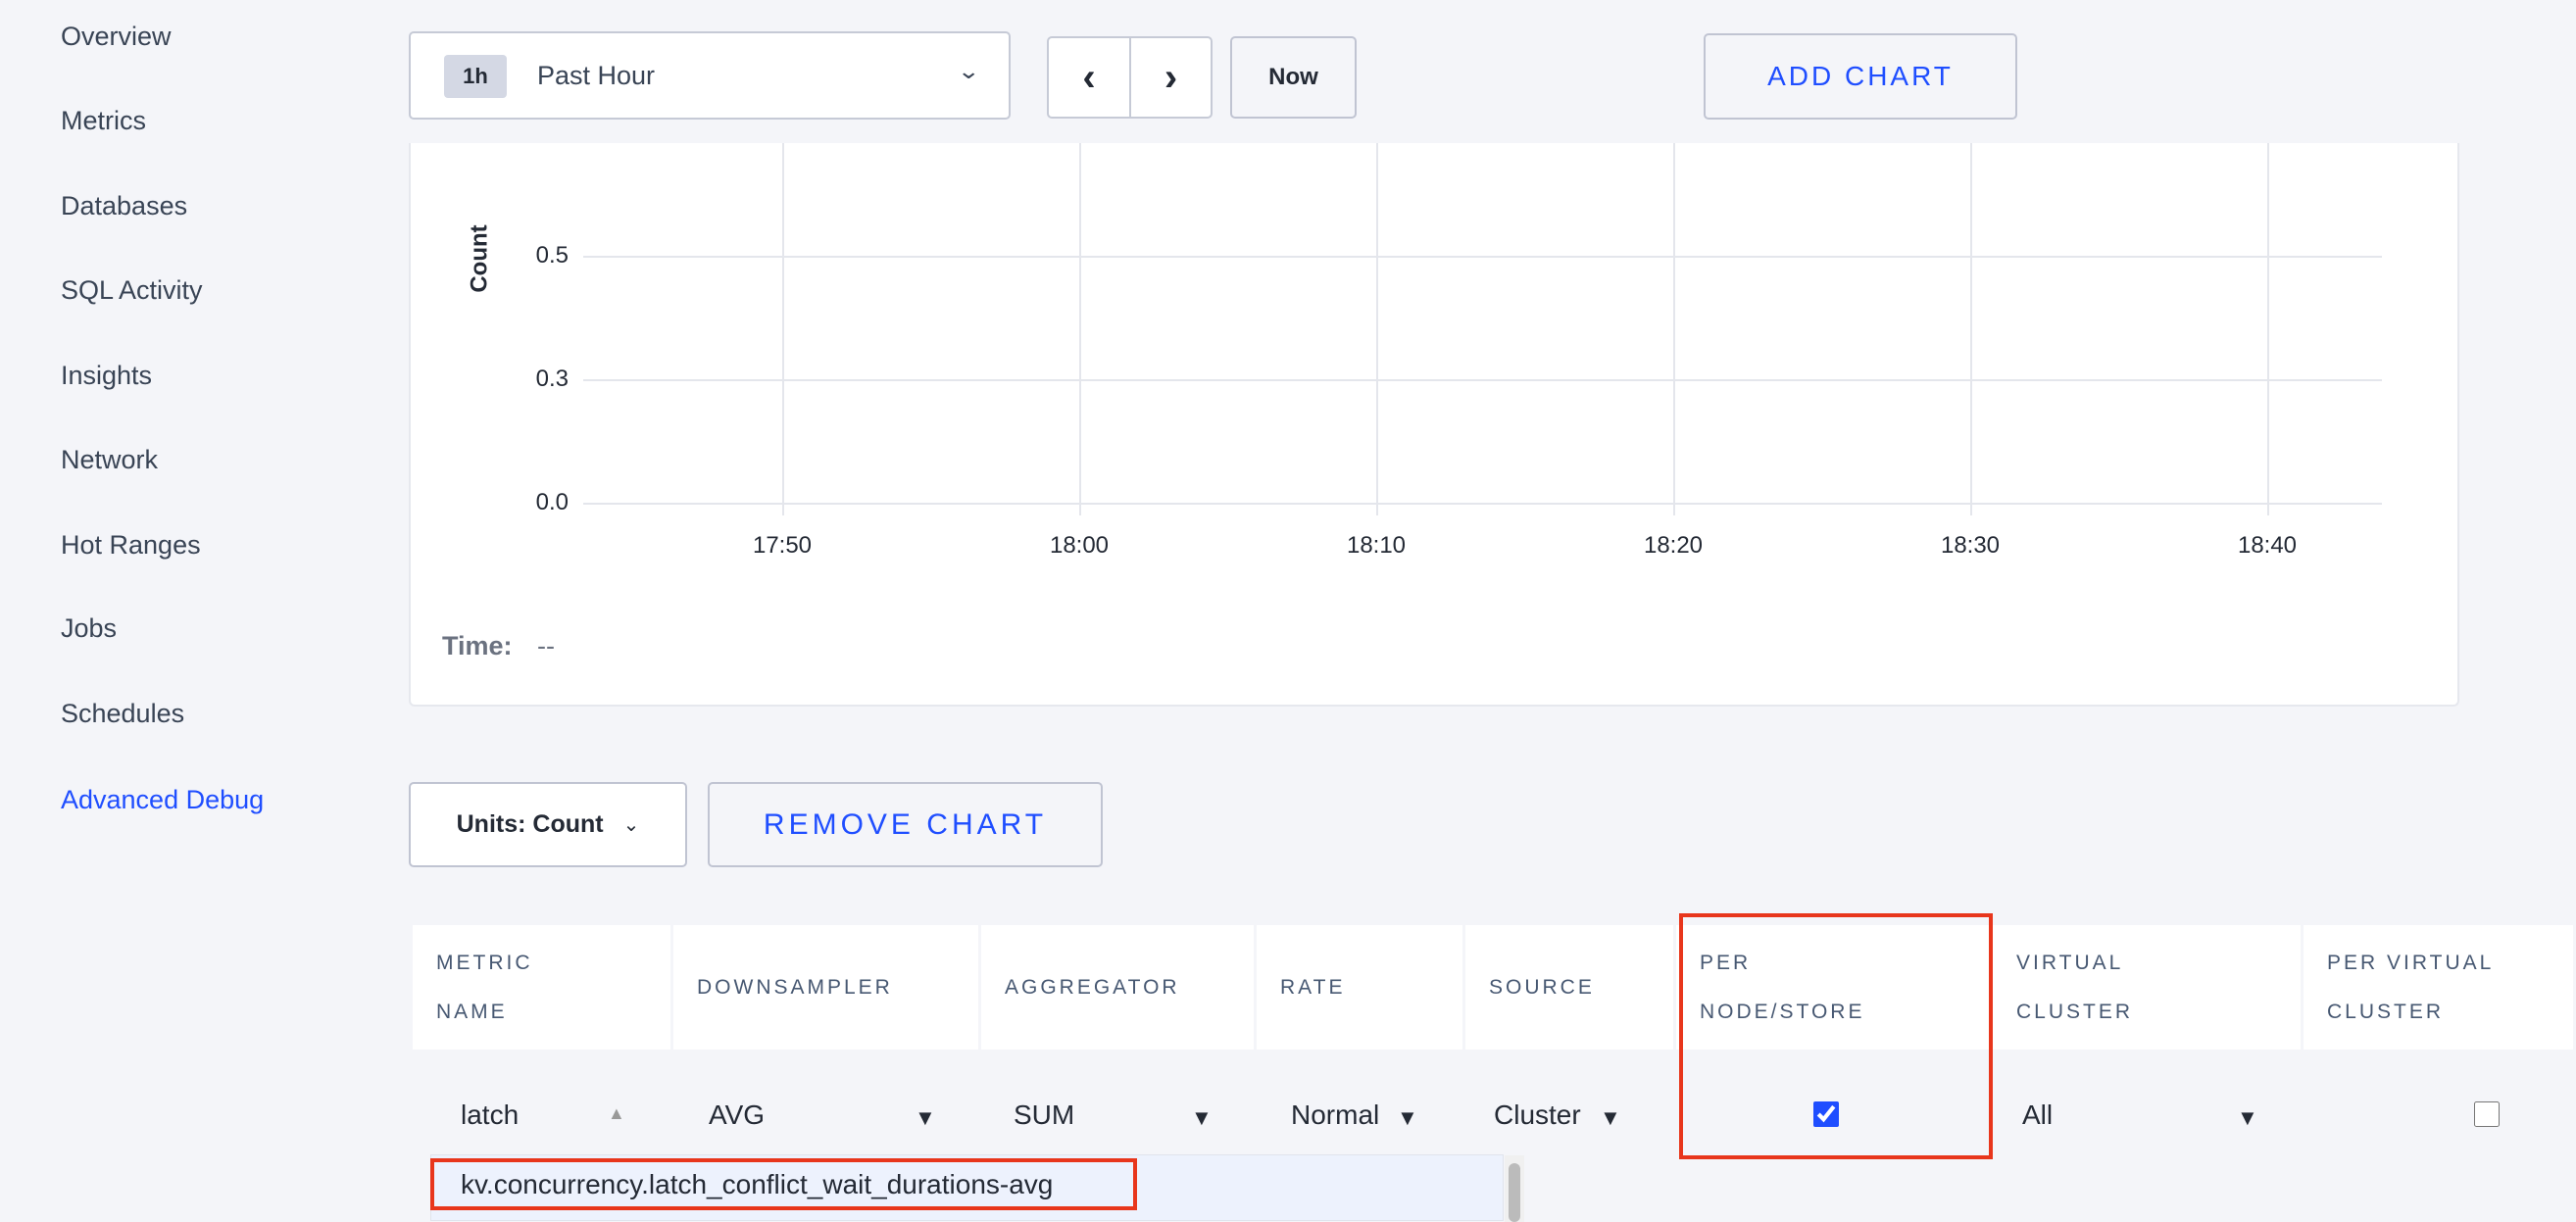 The width and height of the screenshot is (2576, 1222). I want to click on chevron-left-icon: ‹, so click(1090, 78).